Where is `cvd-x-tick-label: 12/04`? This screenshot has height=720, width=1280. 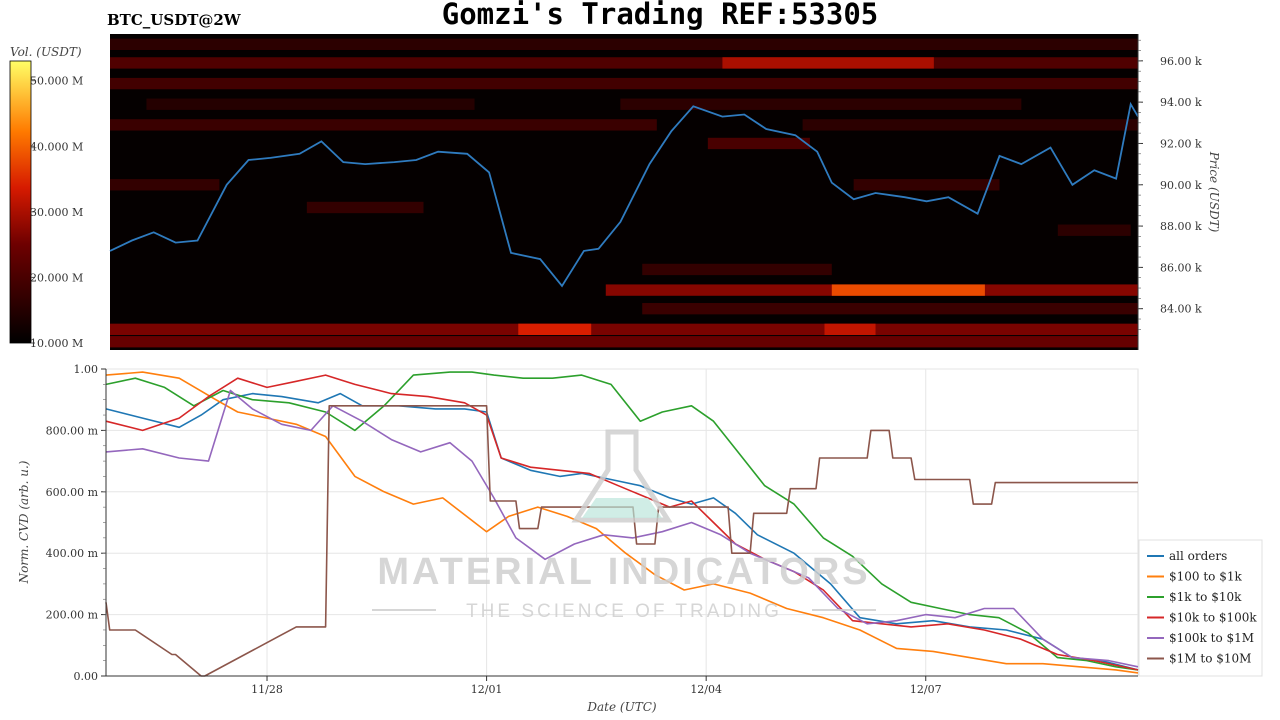 cvd-x-tick-label: 12/04 is located at coordinates (706, 689).